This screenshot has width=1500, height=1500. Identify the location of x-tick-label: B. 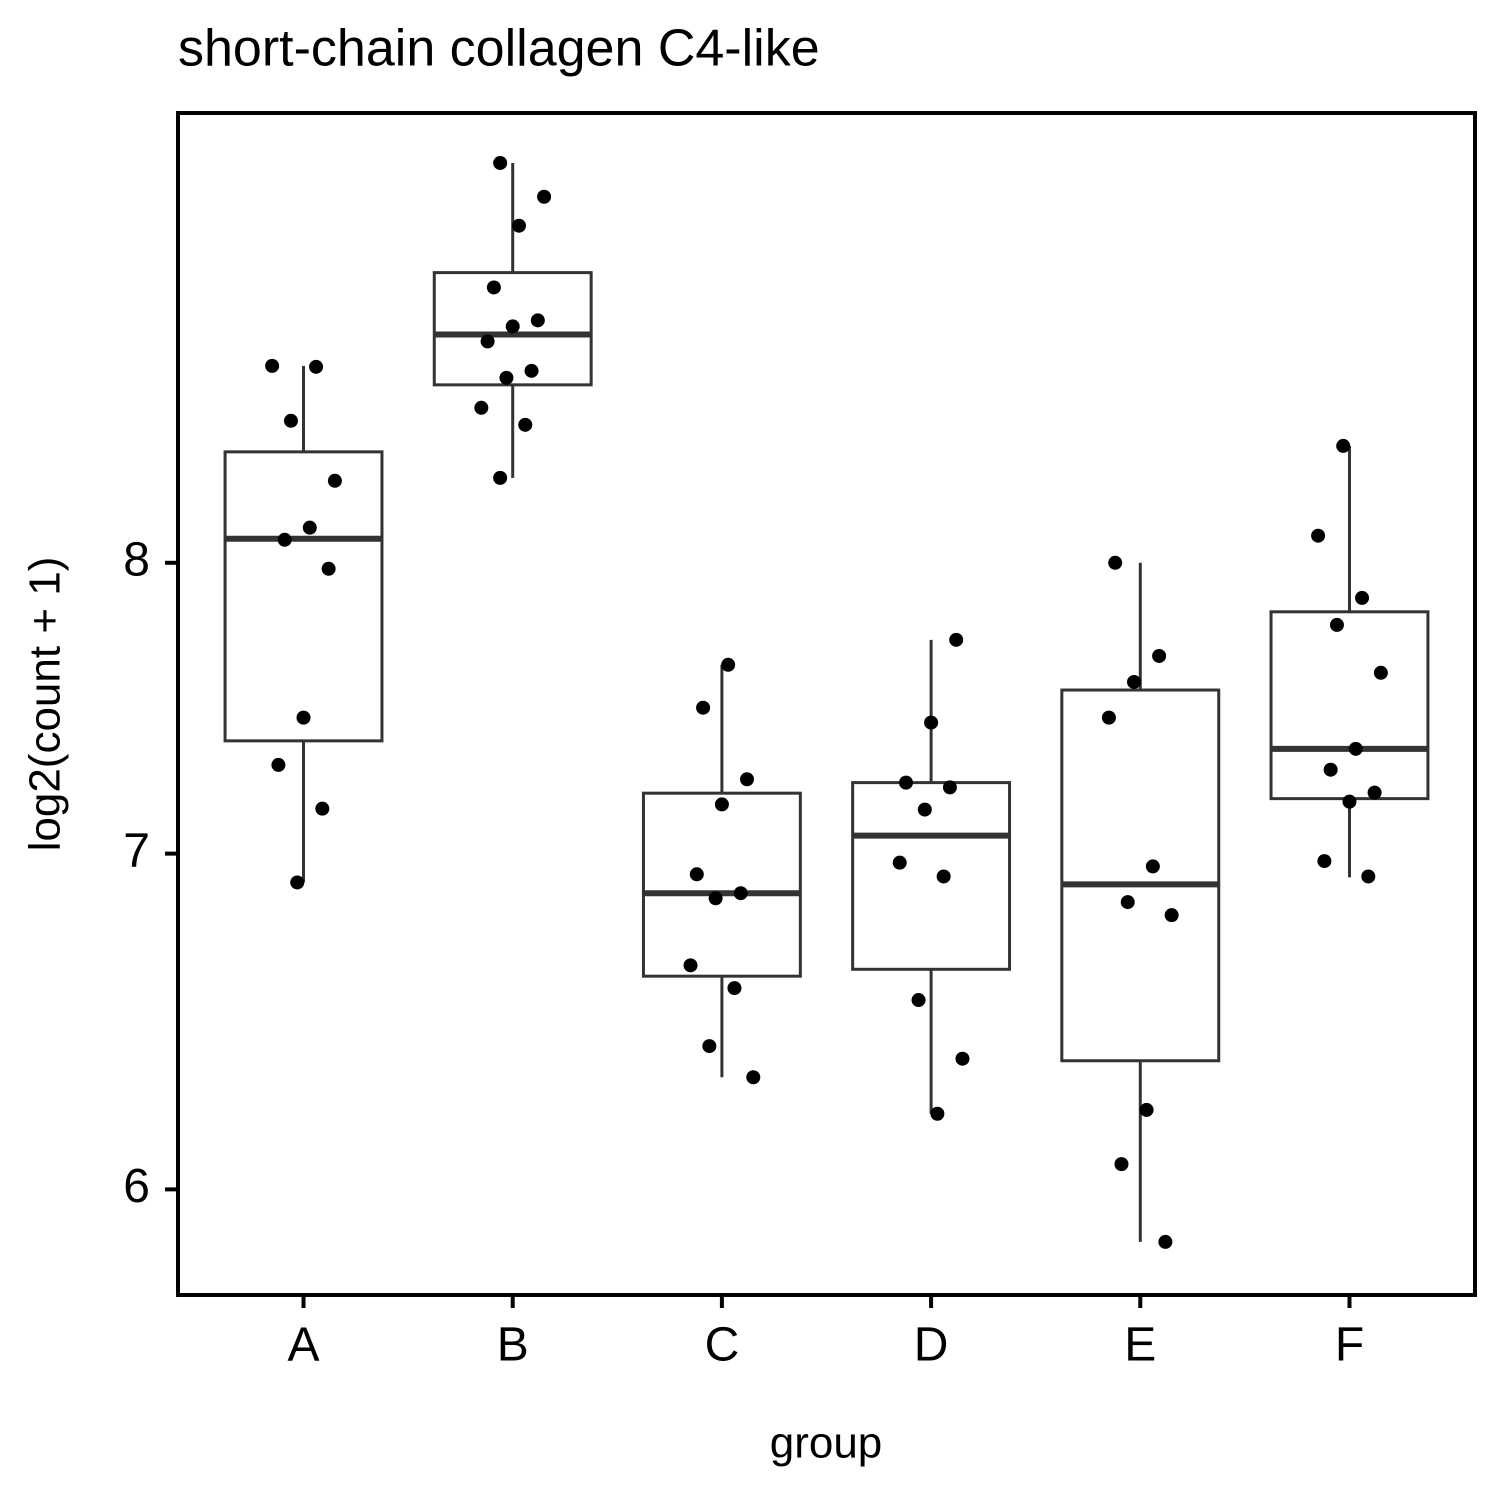
(513, 1345).